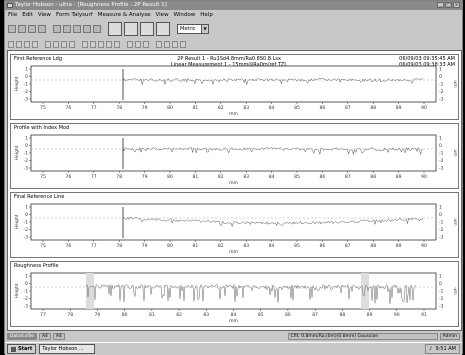 The width and height of the screenshot is (465, 355). I want to click on x-tick-label: 80, so click(170, 246).